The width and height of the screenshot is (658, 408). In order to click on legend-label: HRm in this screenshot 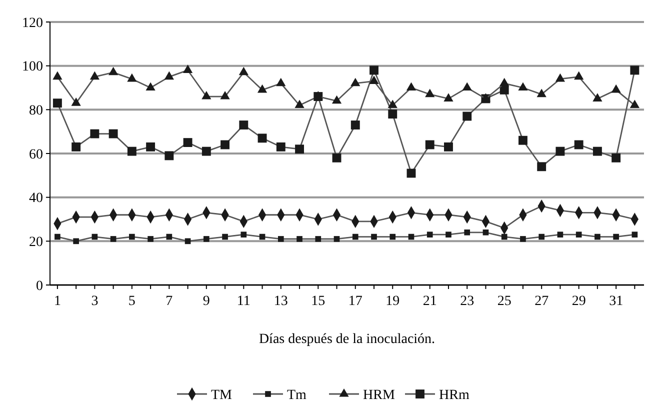, I will do `click(454, 395)`.